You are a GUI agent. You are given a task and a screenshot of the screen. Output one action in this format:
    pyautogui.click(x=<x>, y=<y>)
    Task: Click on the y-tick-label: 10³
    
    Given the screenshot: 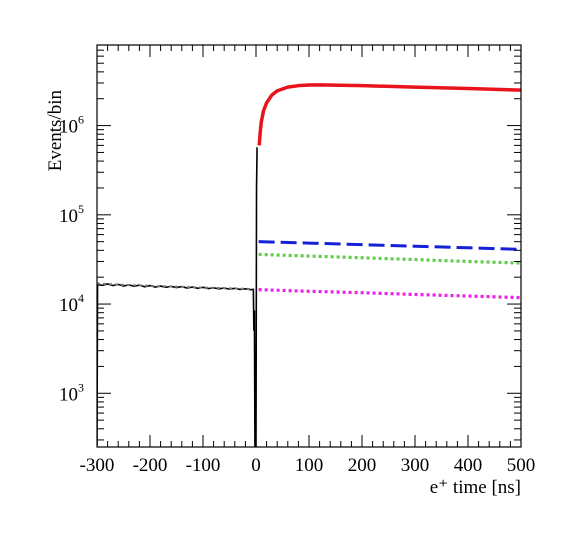 What is the action you would take?
    pyautogui.click(x=71, y=392)
    